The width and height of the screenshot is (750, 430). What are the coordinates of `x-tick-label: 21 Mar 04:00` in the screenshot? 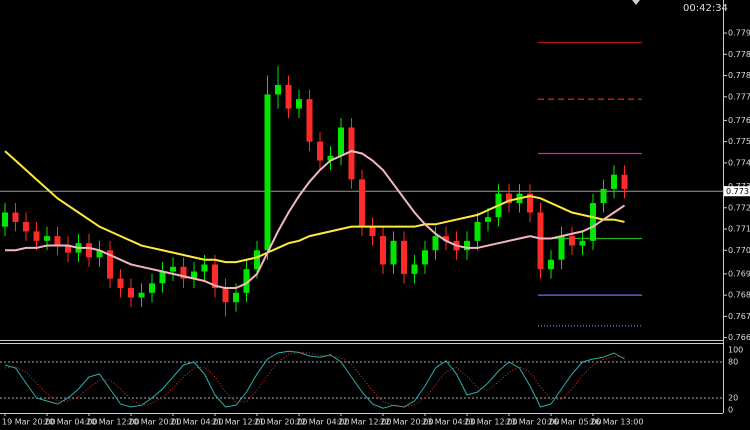 It's located at (196, 422).